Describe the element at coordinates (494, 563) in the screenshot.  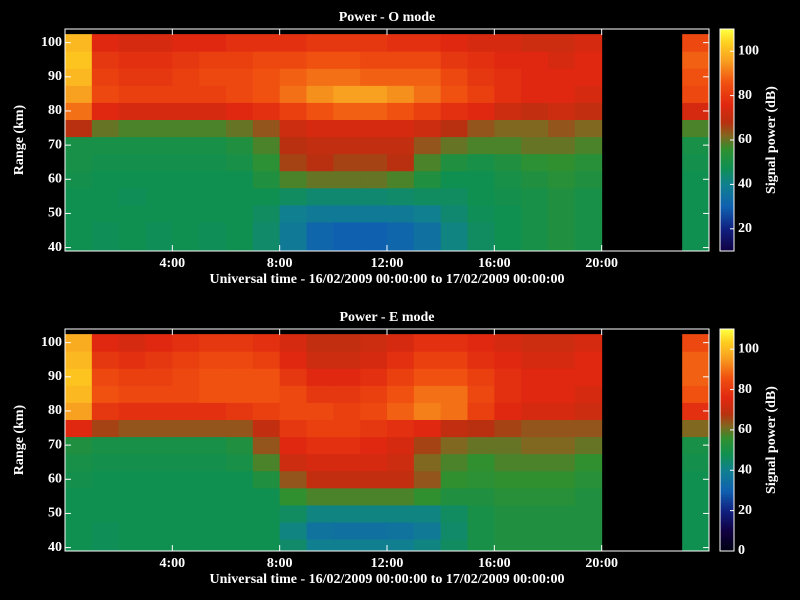
I see `x-tick-label: 16:00` at that location.